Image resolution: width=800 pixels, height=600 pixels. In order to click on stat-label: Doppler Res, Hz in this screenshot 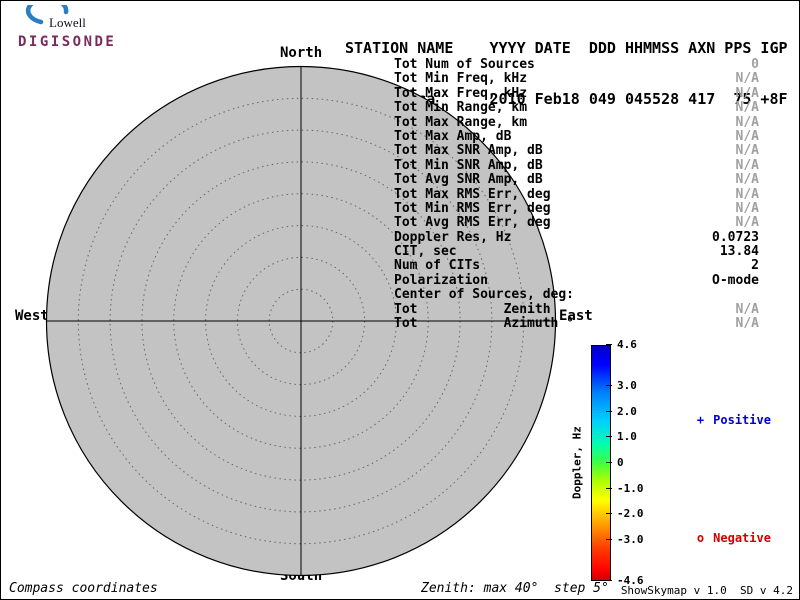, I will do `click(453, 237)`.